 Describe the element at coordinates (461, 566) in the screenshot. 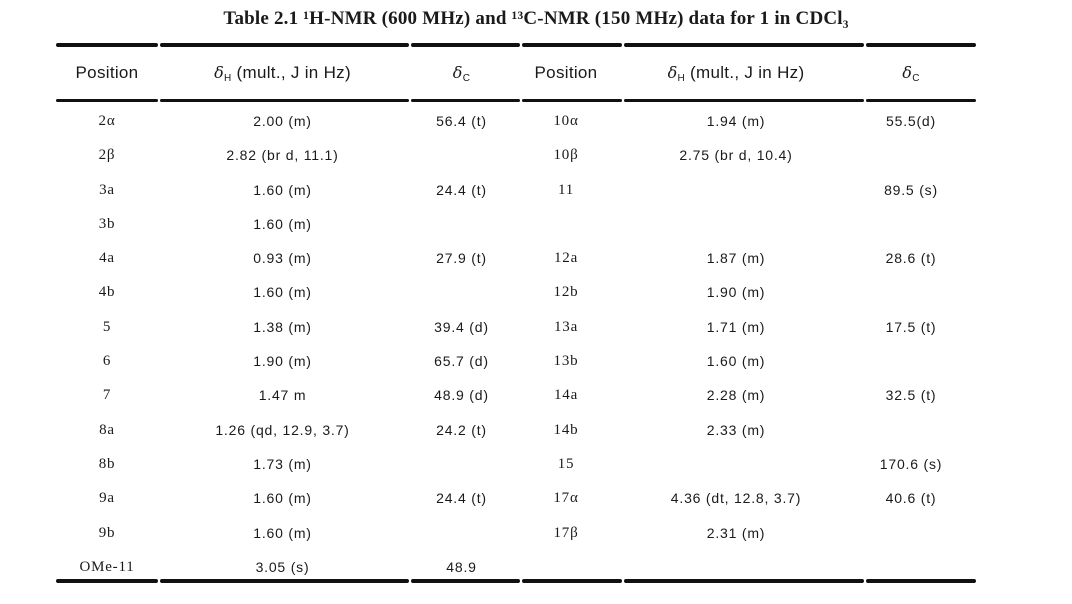

I see `left-dc-cell: 48.9` at that location.